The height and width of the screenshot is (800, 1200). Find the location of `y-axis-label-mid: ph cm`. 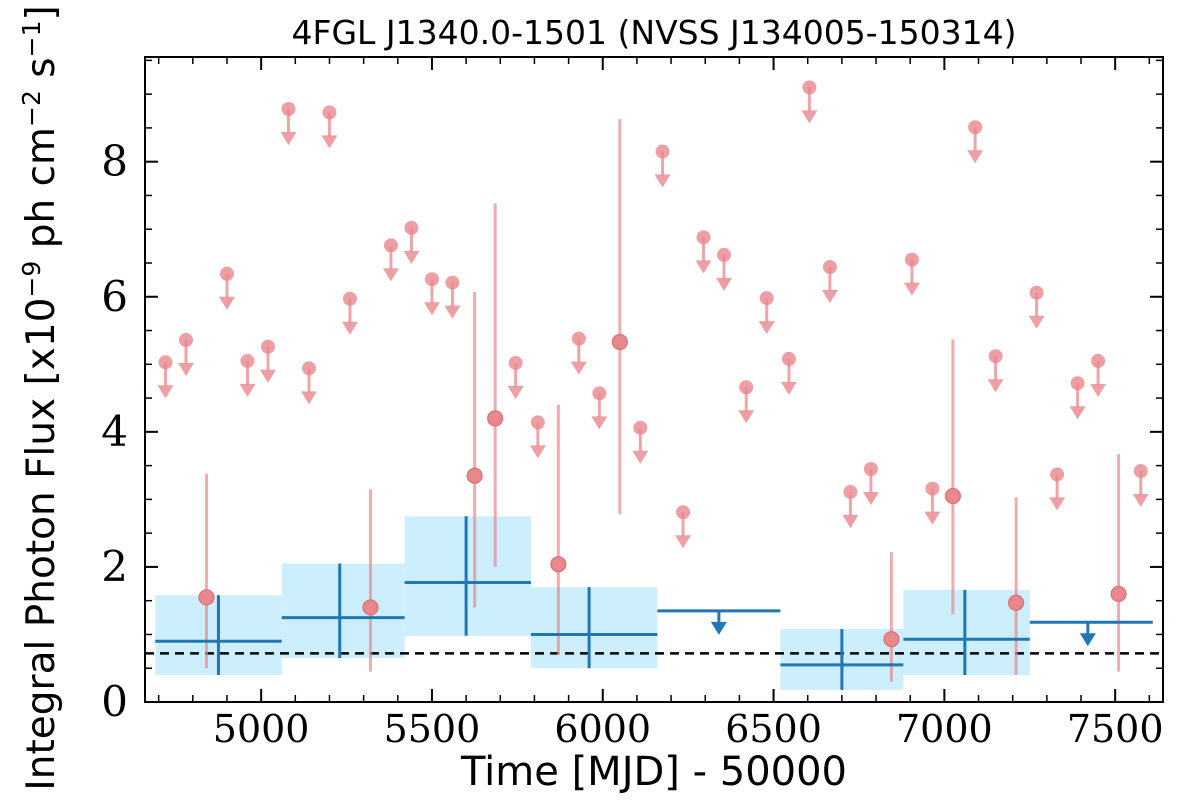

y-axis-label-mid: ph cm is located at coordinates (41, 194).